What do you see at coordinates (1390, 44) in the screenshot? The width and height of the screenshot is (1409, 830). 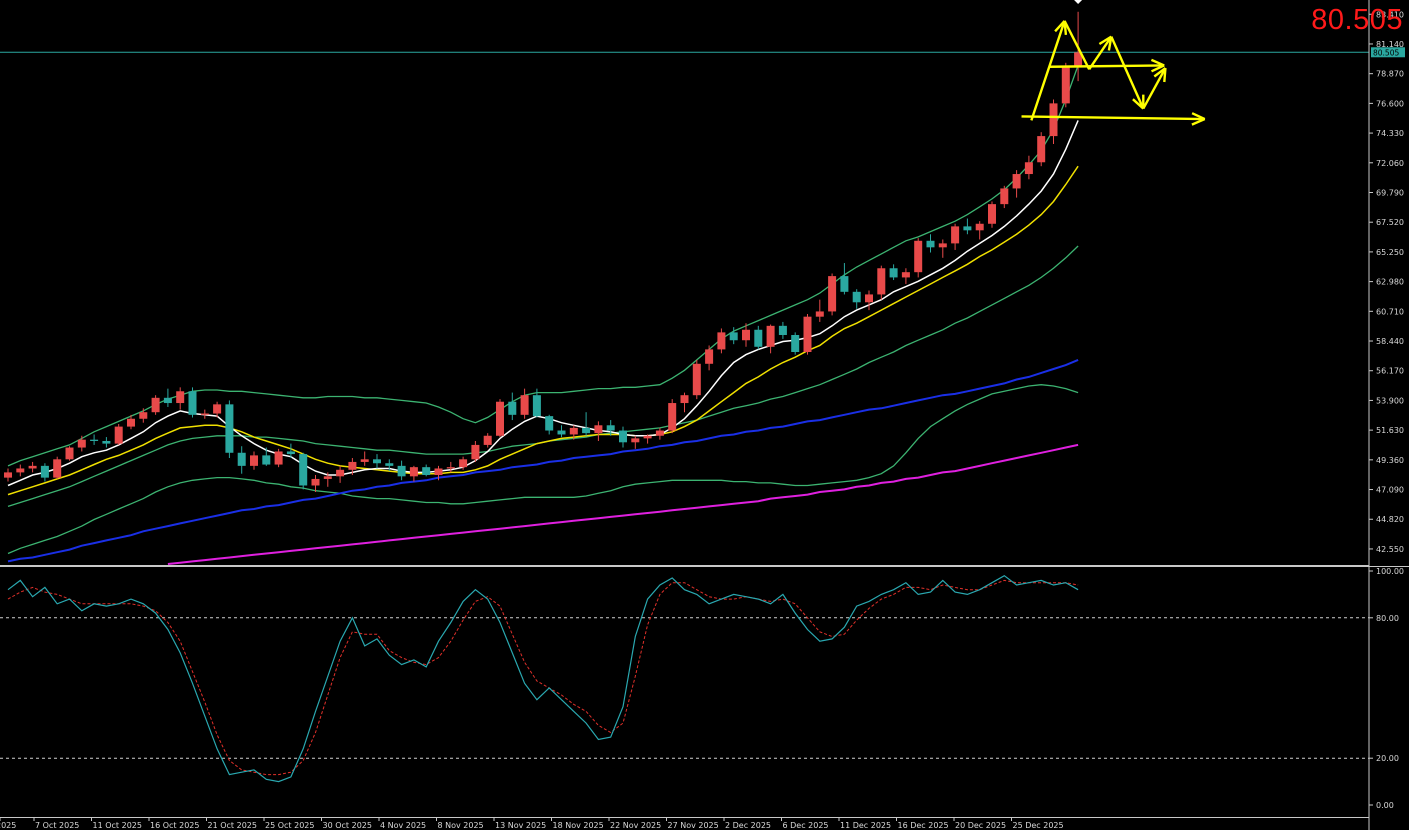 I see `price-tick-label: 81.140` at bounding box center [1390, 44].